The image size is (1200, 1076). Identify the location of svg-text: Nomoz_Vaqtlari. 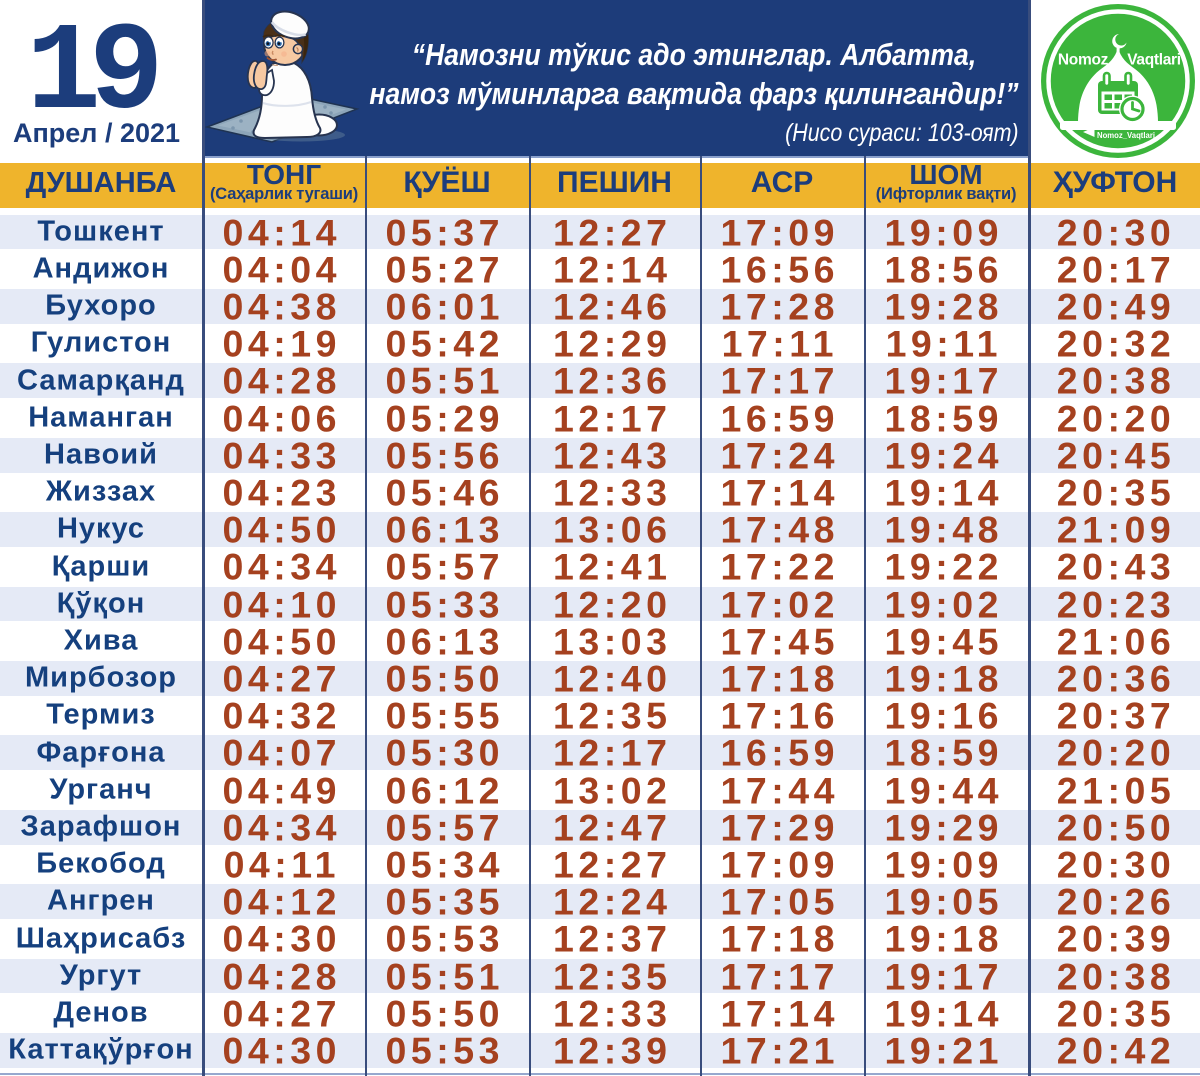
(1126, 135).